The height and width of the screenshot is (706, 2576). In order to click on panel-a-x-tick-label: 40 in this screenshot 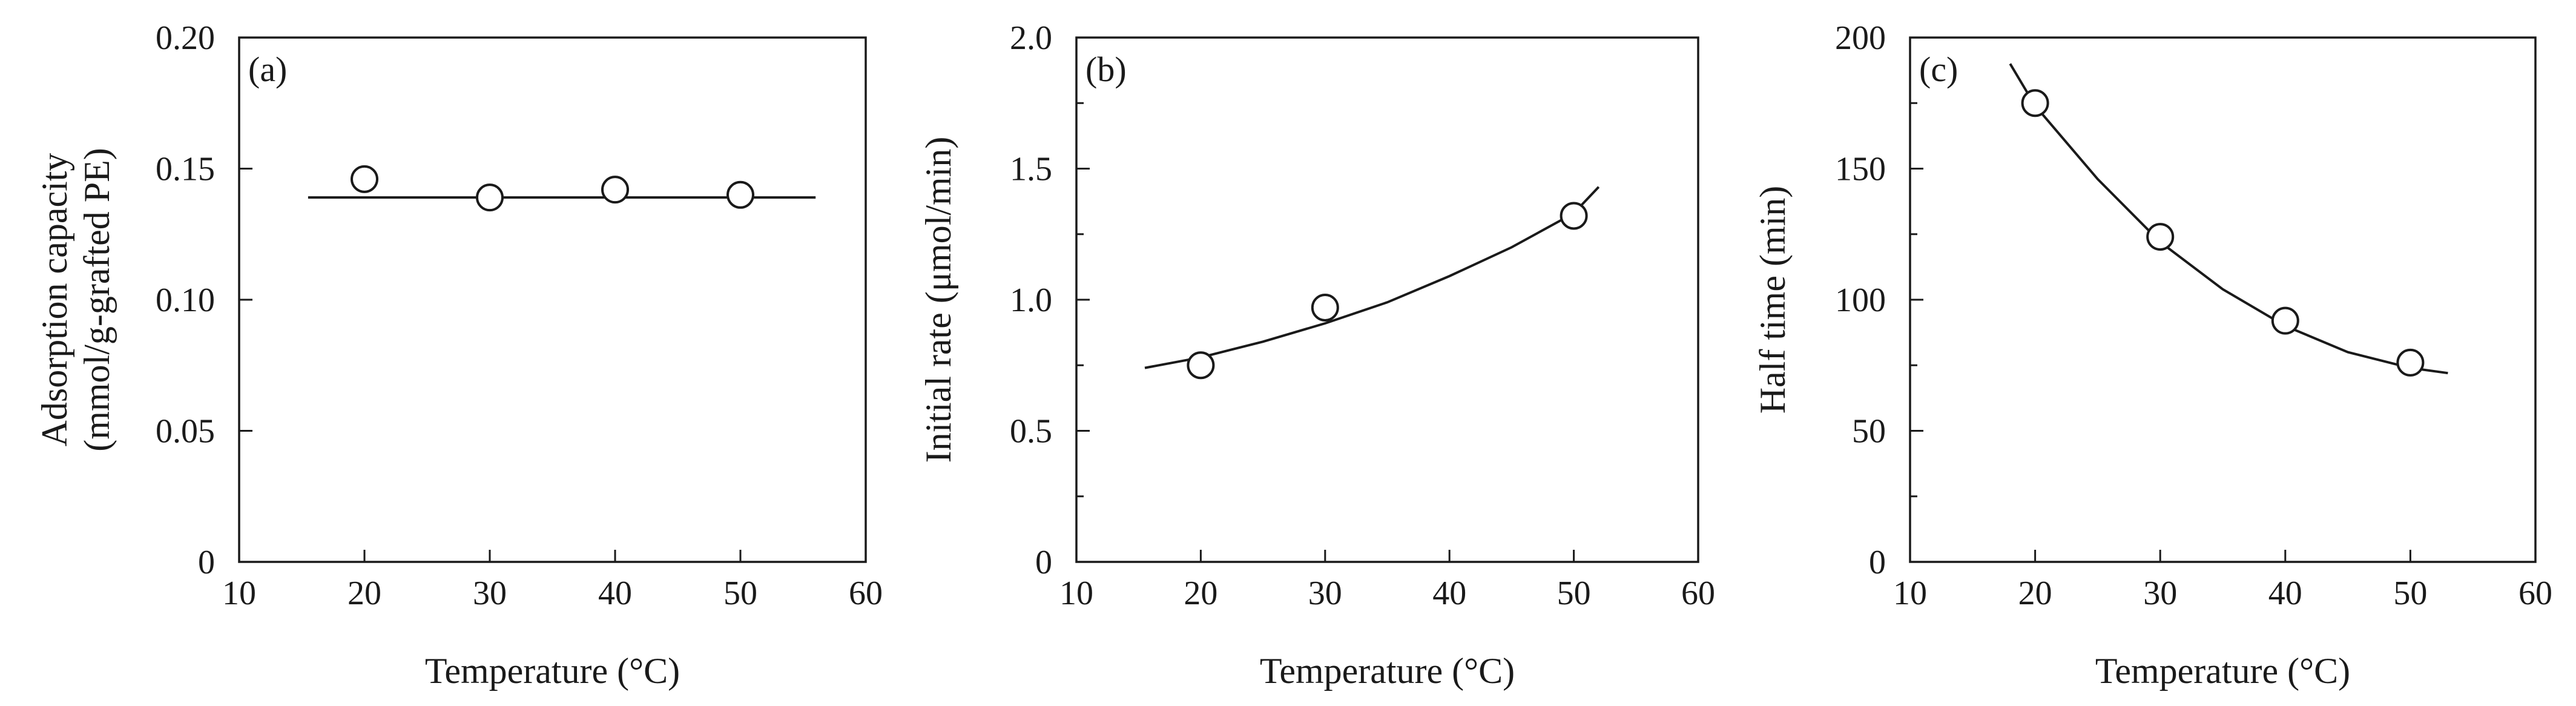, I will do `click(615, 593)`.